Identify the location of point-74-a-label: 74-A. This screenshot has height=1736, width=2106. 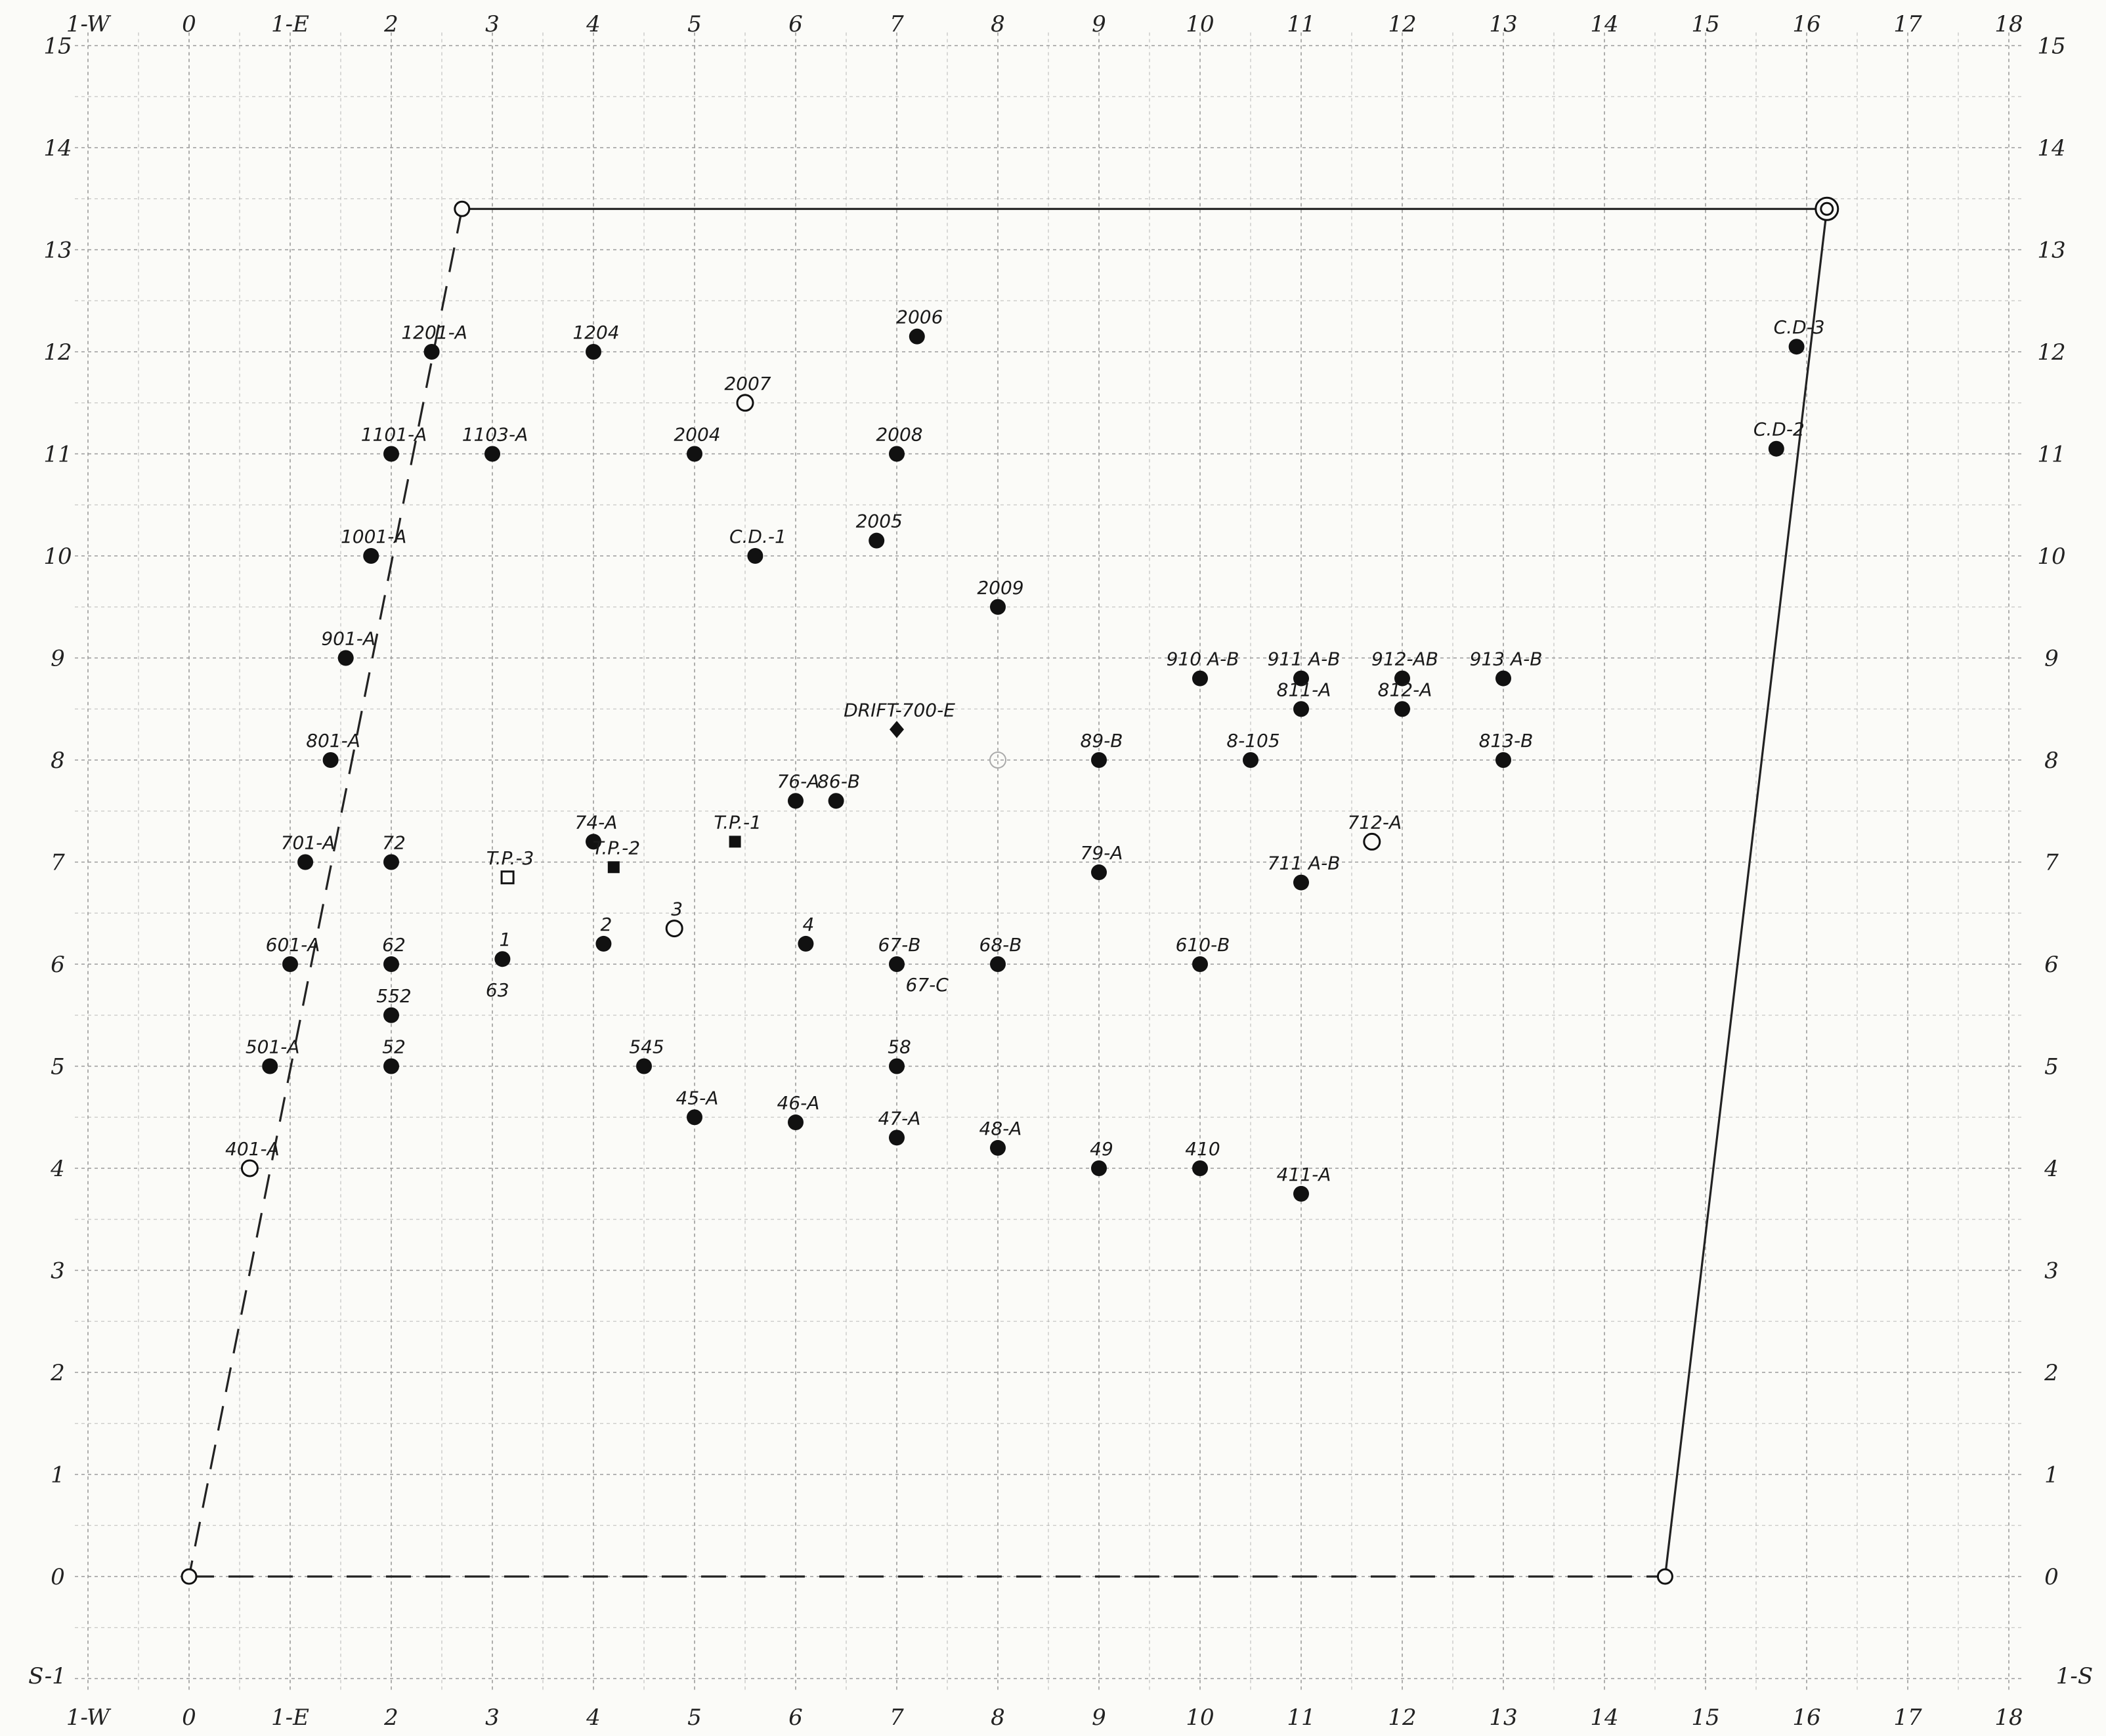
(596, 822).